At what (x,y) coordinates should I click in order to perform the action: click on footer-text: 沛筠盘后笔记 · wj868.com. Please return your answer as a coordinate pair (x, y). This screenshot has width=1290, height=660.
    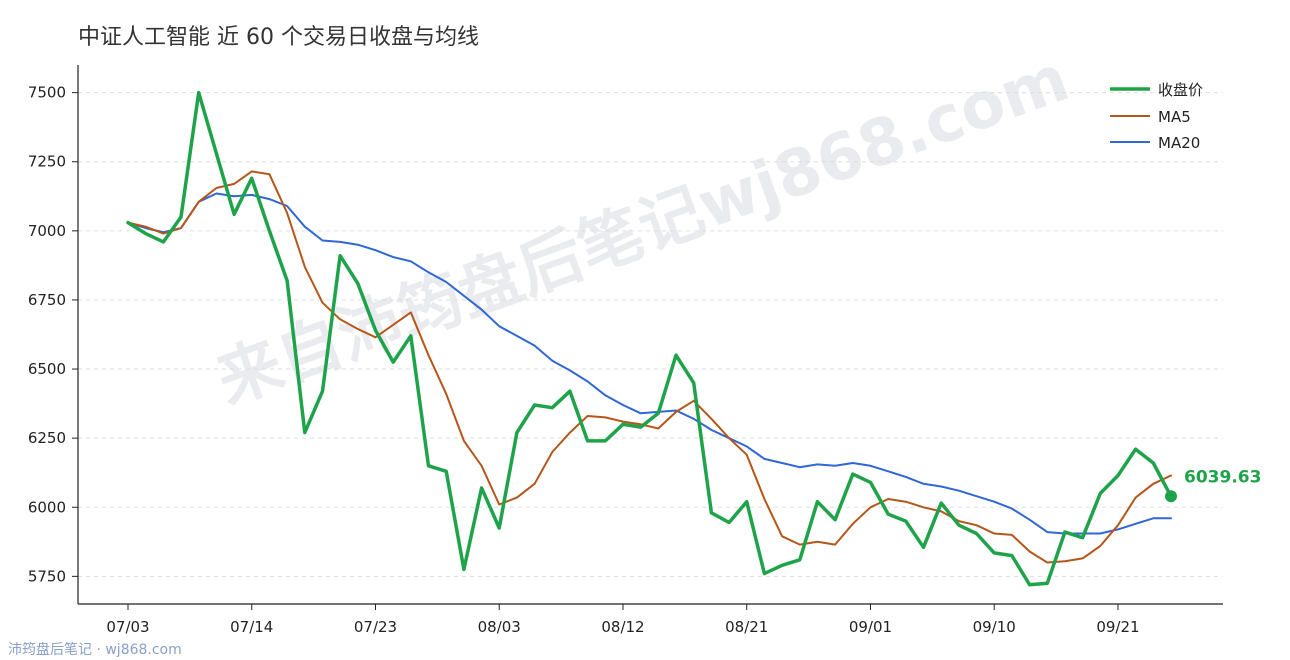
    Looking at the image, I should click on (95, 649).